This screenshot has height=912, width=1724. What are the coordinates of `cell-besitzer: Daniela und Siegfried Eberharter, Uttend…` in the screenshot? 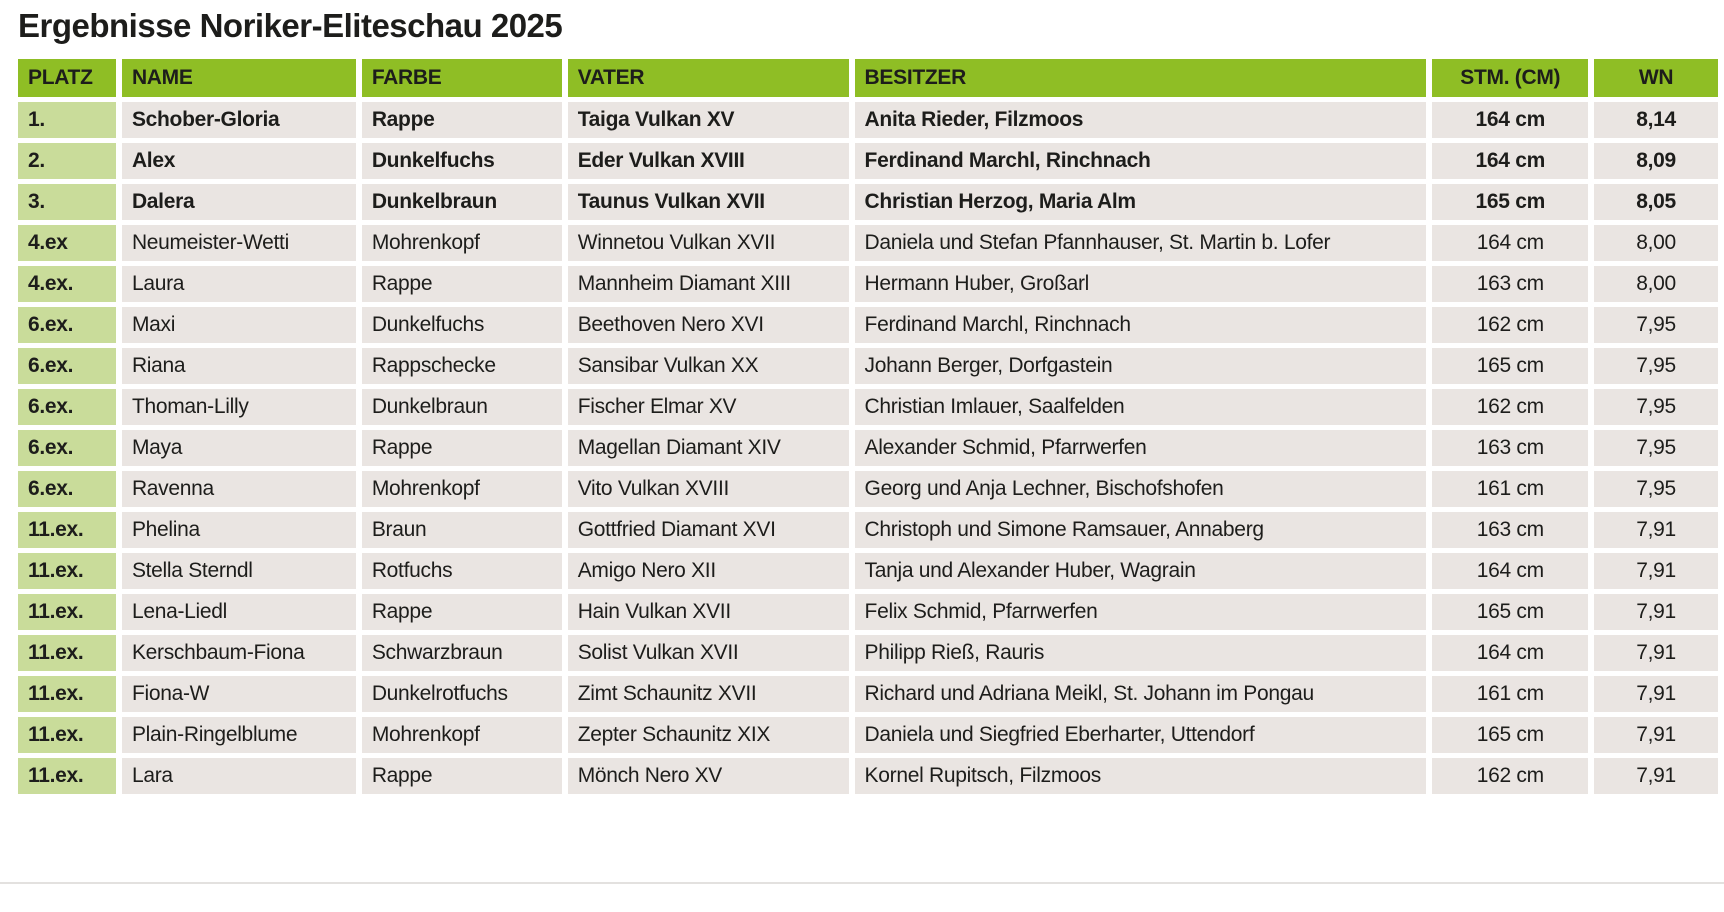 It's located at (1140, 735).